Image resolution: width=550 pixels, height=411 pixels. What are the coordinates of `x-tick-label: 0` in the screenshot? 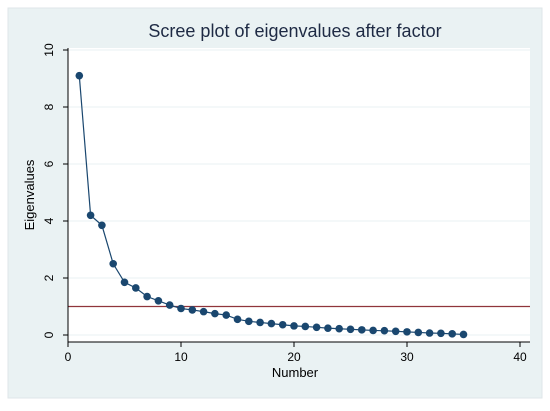 It's located at (68, 357).